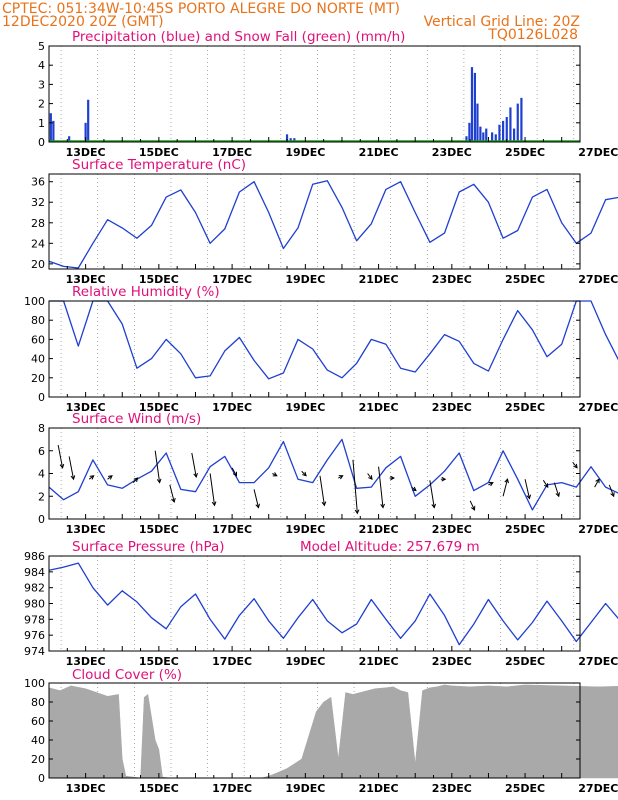 The width and height of the screenshot is (618, 800). I want to click on y-tick-label: 8, so click(41, 428).